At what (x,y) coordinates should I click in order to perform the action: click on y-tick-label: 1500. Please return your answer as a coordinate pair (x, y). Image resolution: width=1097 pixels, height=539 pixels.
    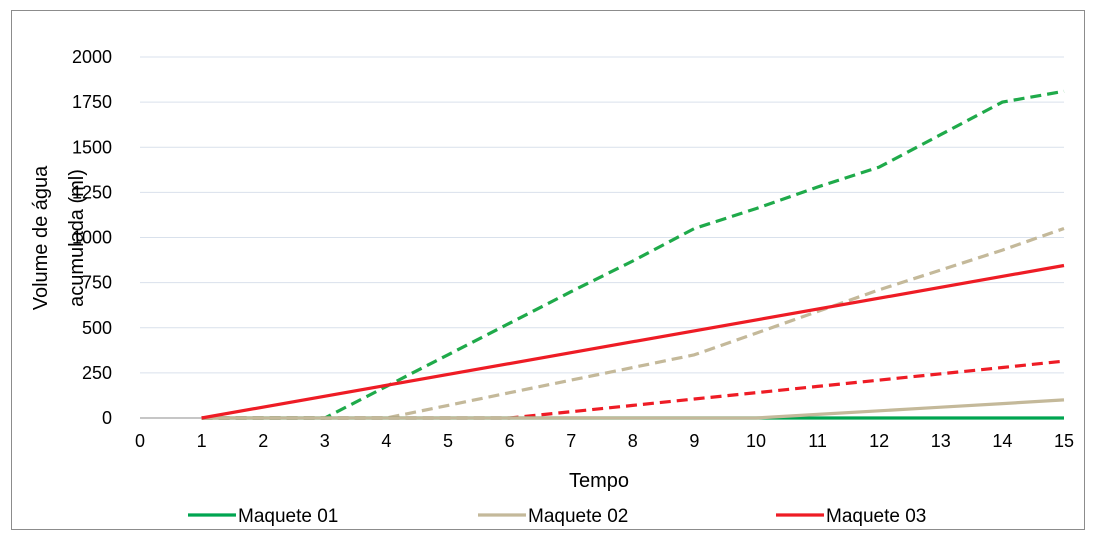
    Looking at the image, I should click on (92, 147).